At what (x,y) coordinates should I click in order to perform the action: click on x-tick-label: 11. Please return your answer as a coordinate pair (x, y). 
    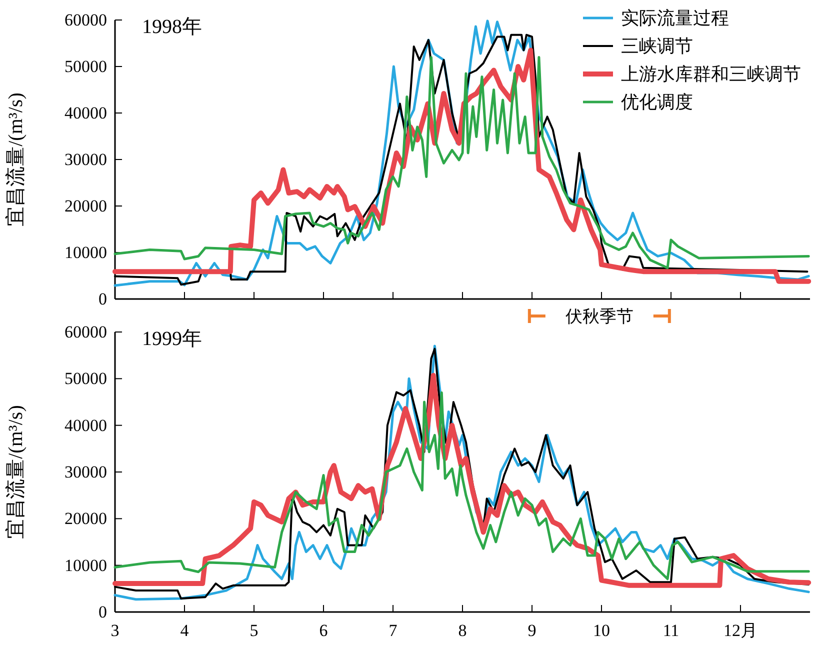
    Looking at the image, I should click on (671, 630).